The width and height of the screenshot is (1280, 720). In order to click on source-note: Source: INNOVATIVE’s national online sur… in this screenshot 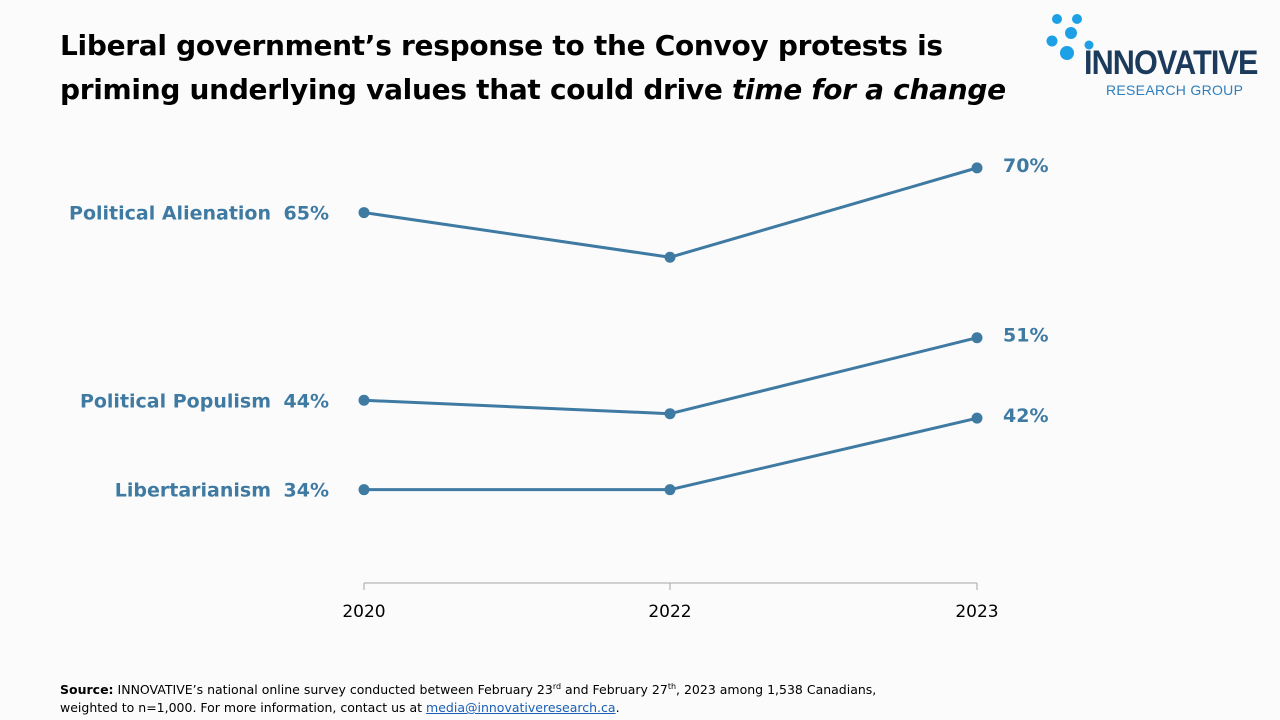, I will do `click(510, 697)`.